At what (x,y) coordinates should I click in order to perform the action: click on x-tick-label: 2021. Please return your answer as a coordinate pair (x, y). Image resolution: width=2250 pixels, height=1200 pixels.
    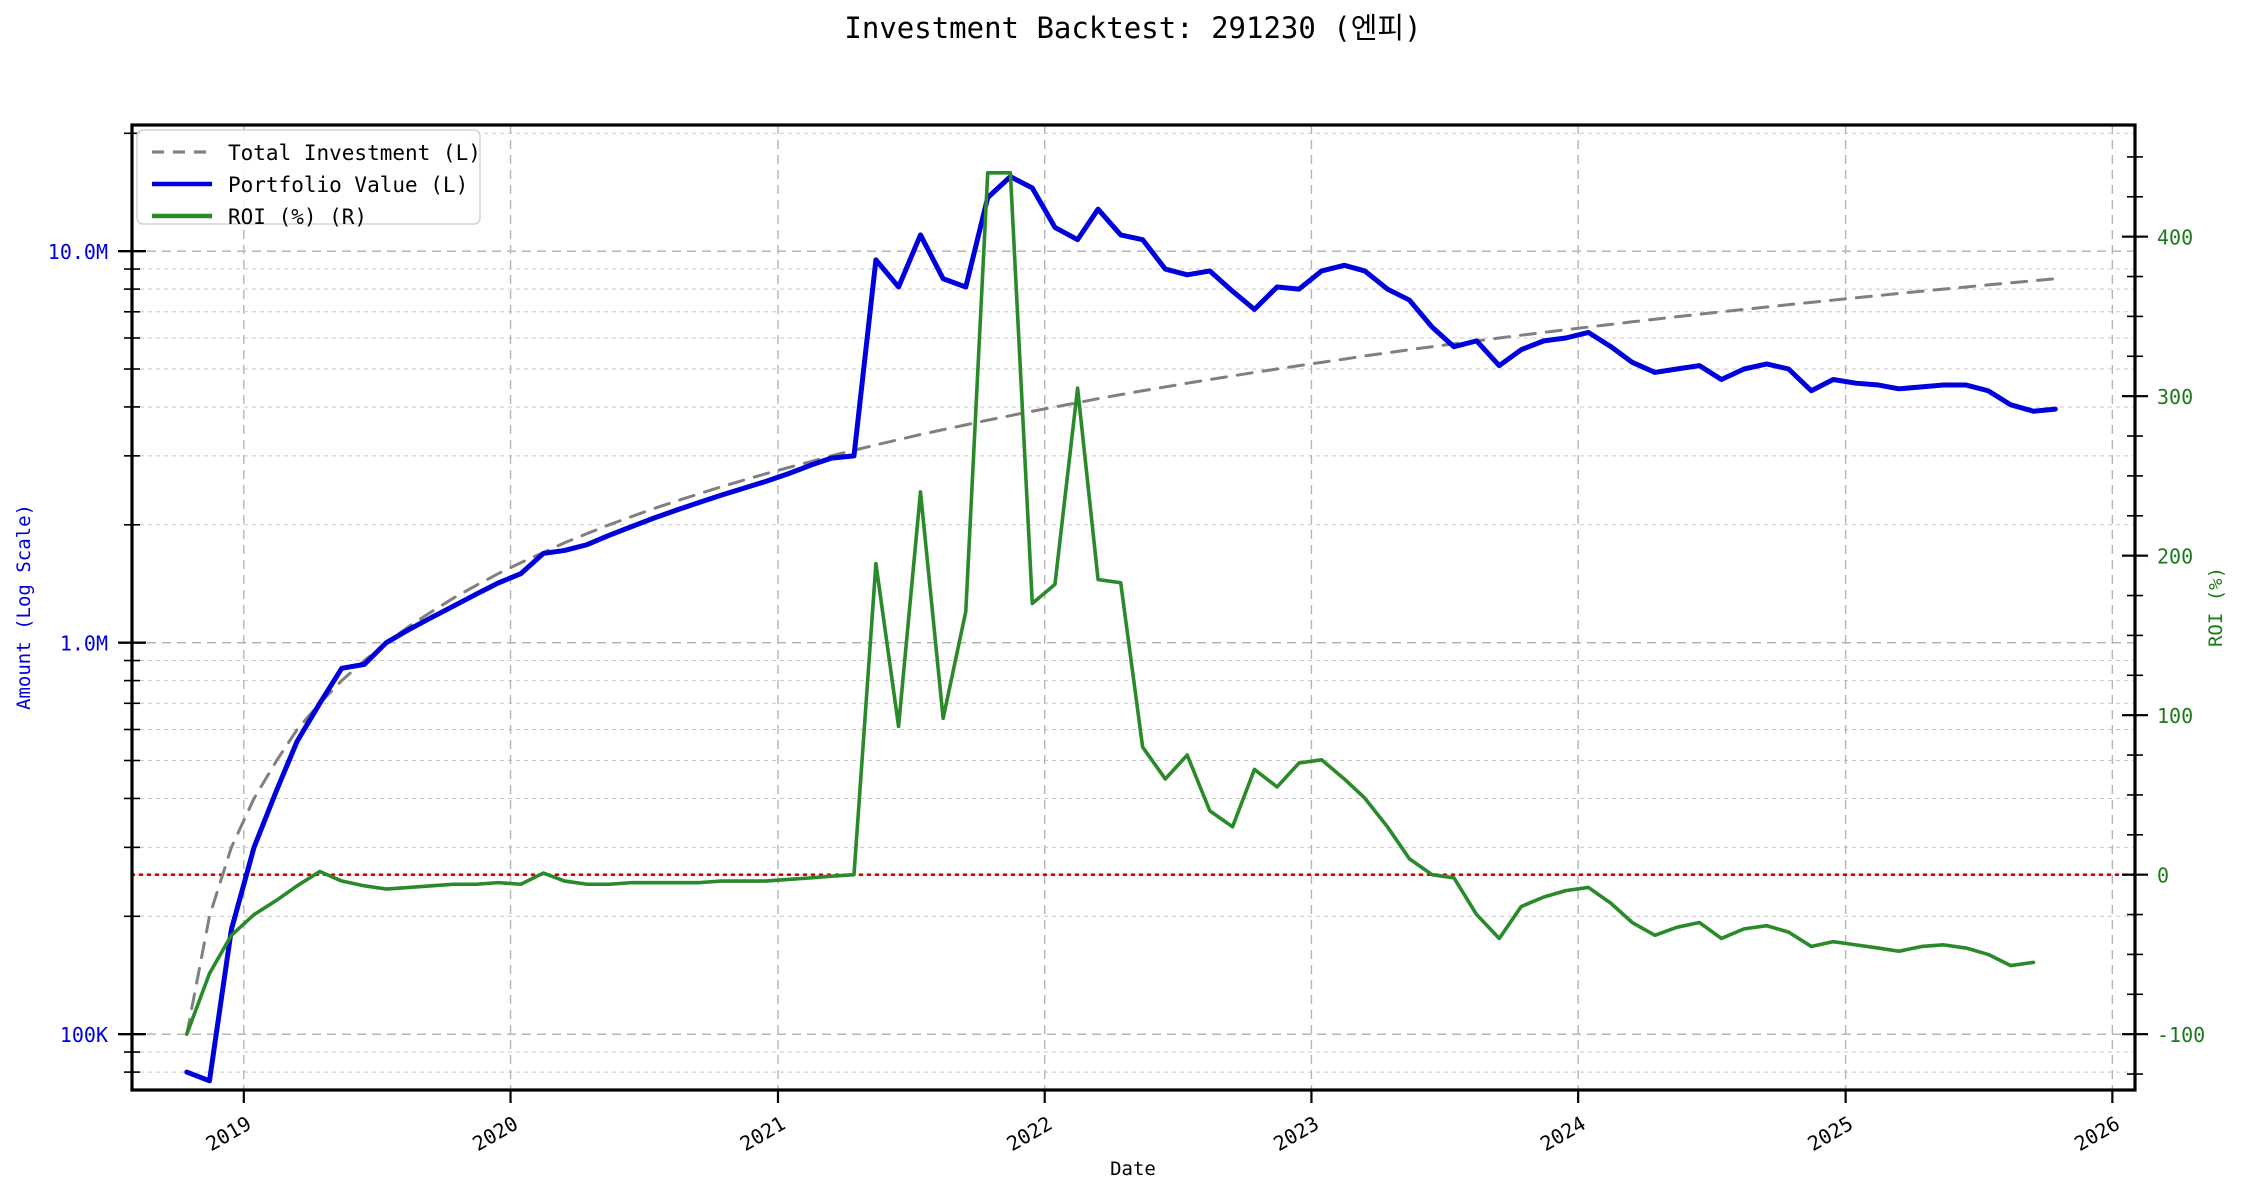
    Looking at the image, I should click on (763, 1133).